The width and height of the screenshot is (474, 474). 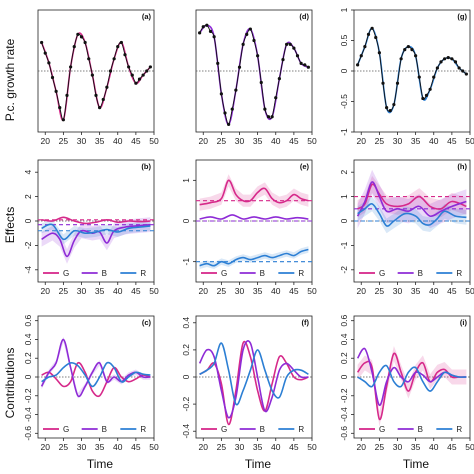 What do you see at coordinates (344, 101) in the screenshot?
I see `y-tick-label: -0.5` at bounding box center [344, 101].